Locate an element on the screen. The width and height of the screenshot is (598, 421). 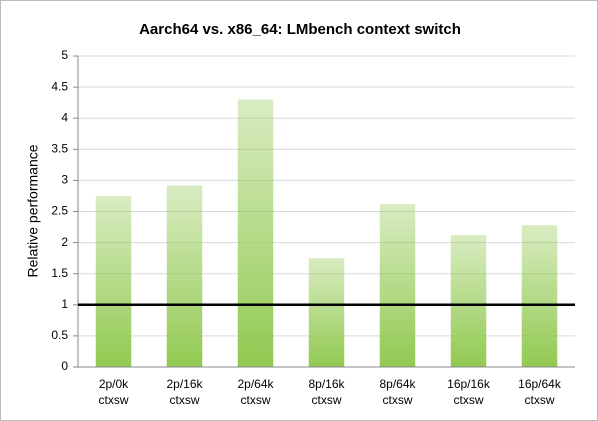
y-tick-label: 1.5 is located at coordinates (59, 273).